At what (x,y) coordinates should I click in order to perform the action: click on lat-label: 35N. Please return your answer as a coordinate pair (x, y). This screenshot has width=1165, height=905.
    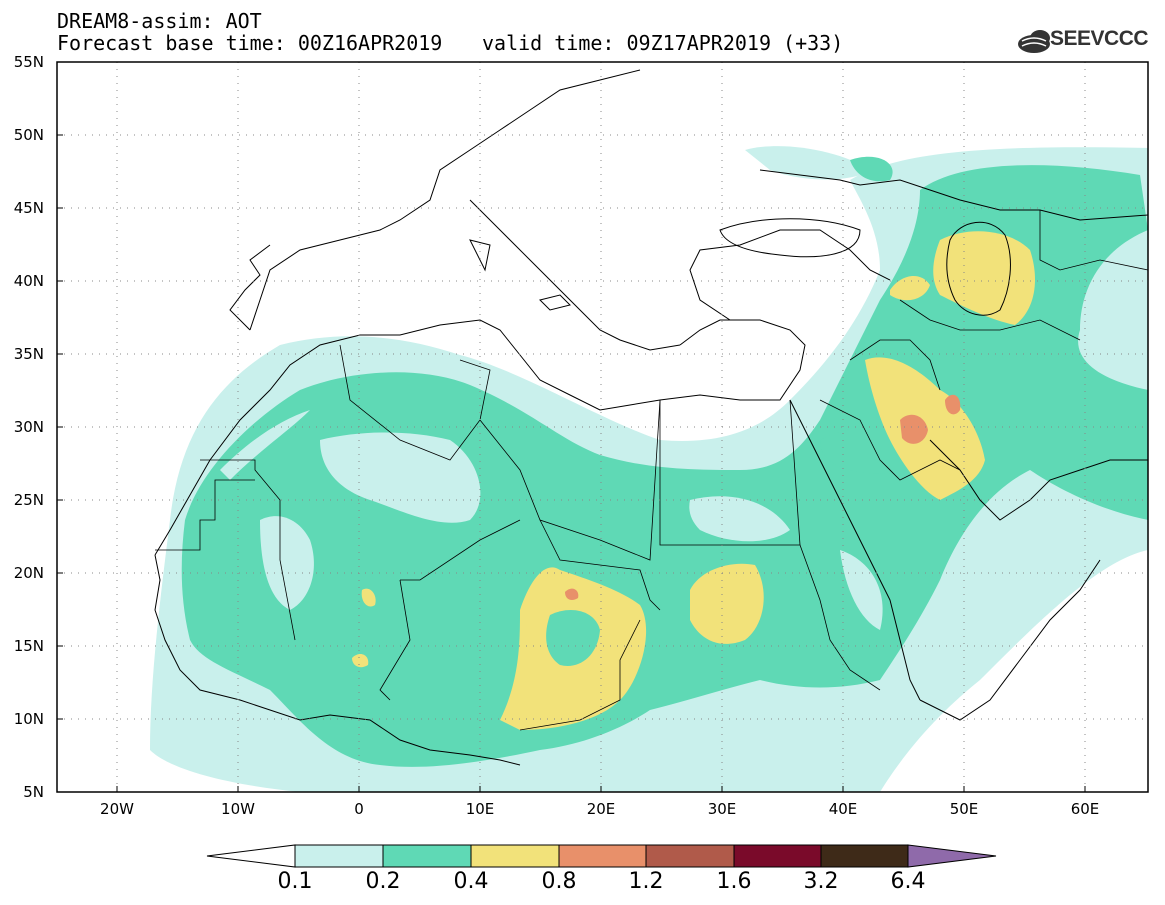
    Looking at the image, I should click on (28, 354).